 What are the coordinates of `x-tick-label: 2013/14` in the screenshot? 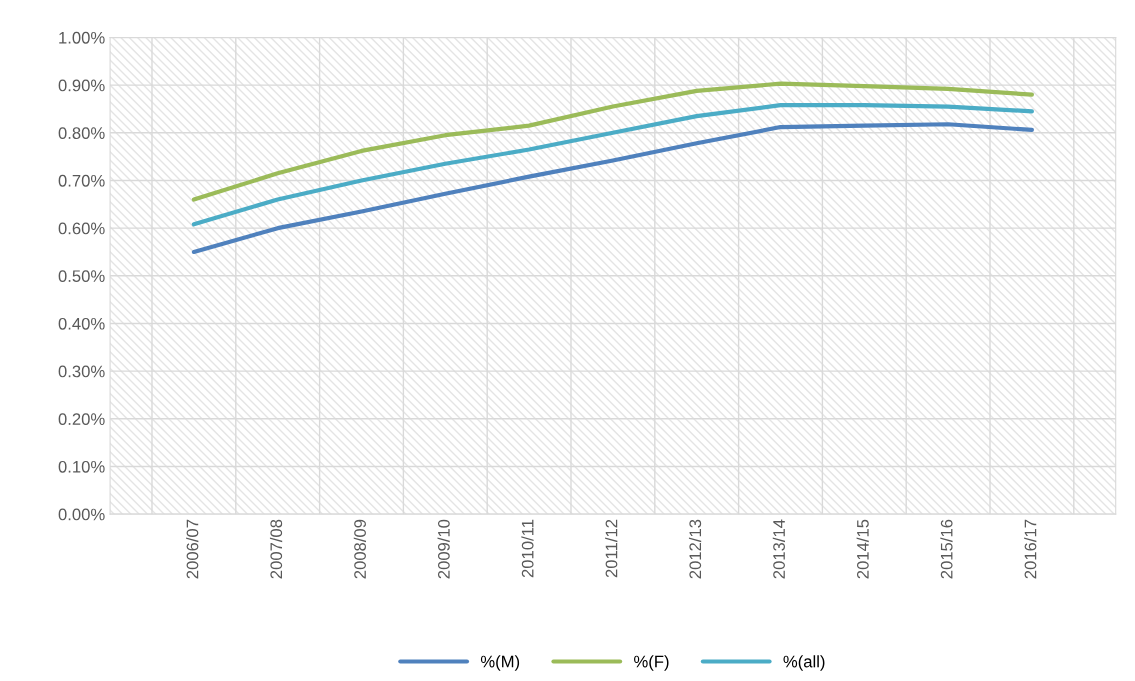 It's located at (778, 549).